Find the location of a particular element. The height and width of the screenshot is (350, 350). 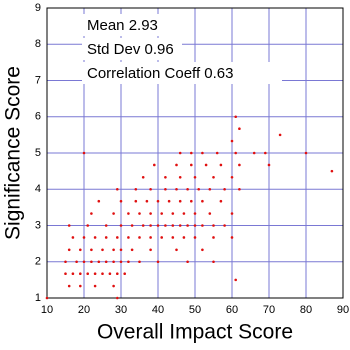

x-tick-label: 80 is located at coordinates (306, 310).